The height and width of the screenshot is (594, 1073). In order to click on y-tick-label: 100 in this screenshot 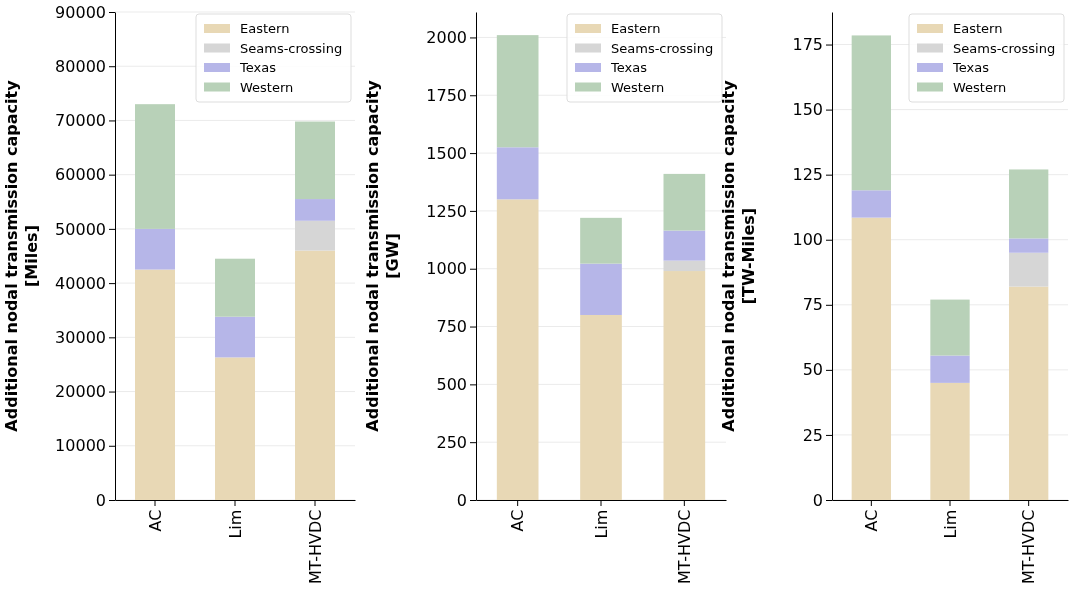, I will do `click(807, 240)`.